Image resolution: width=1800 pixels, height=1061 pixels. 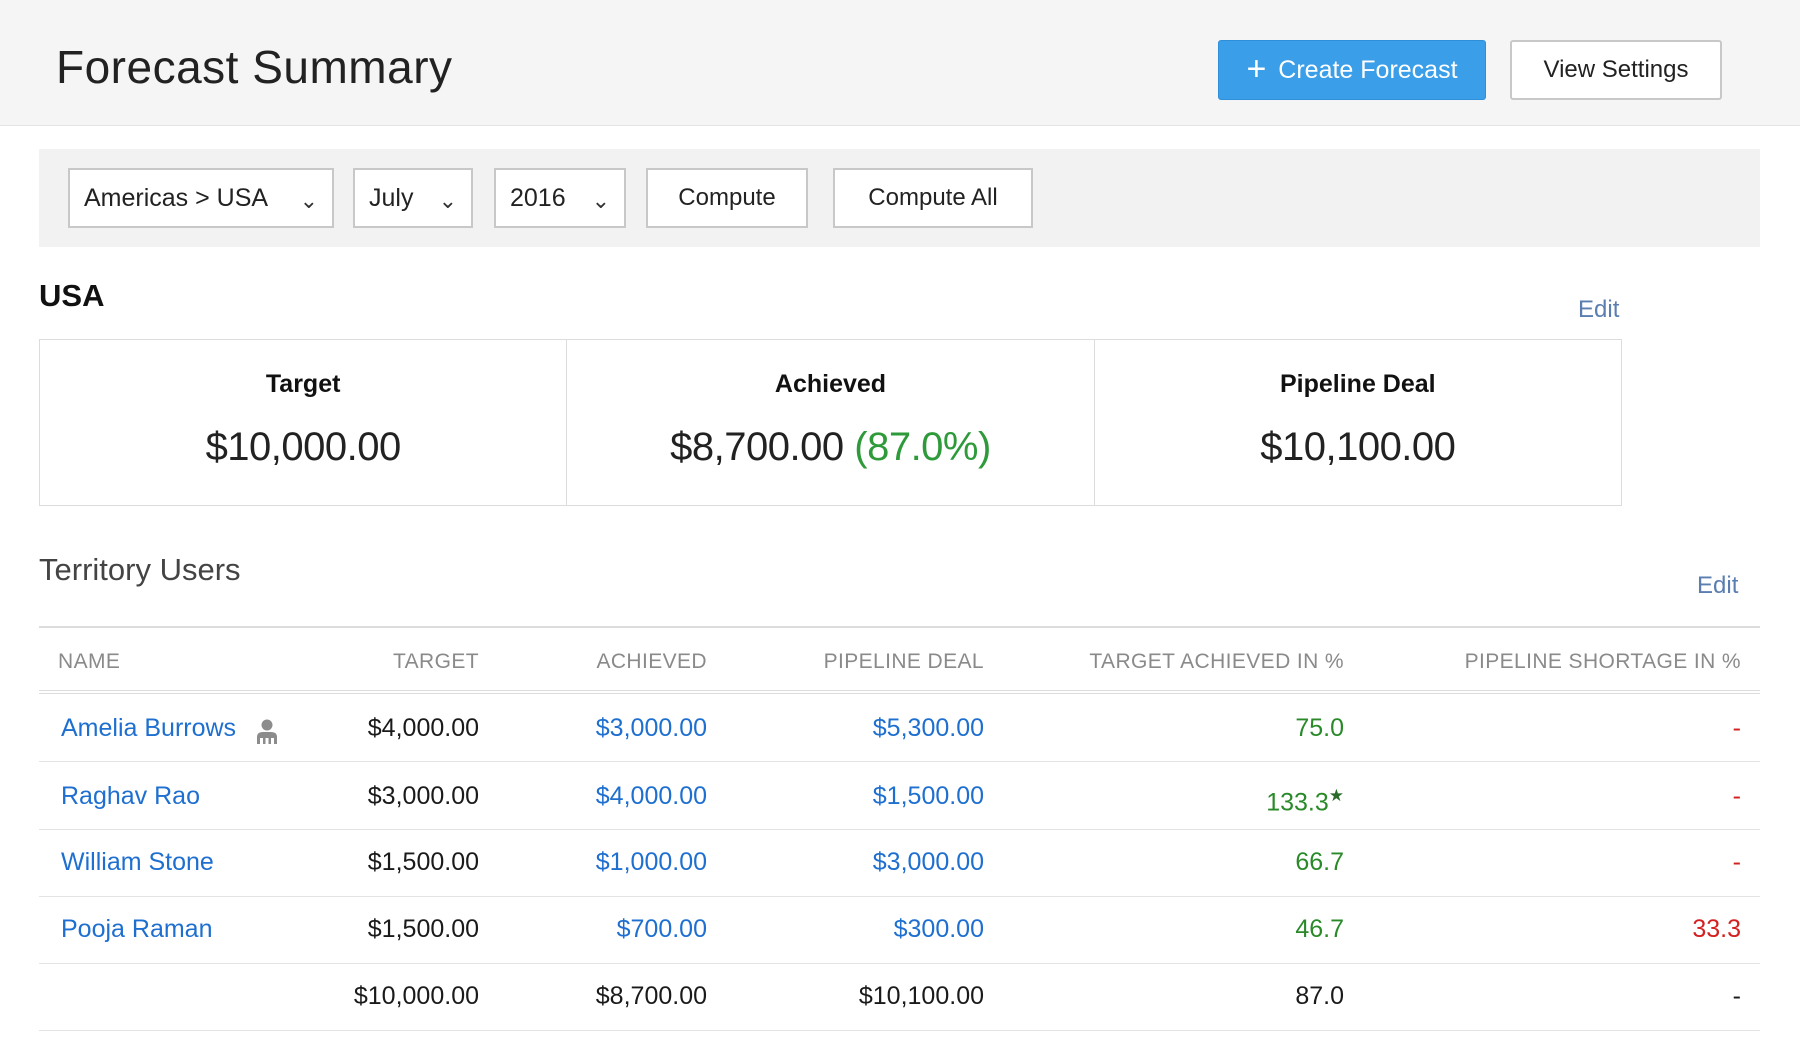 I want to click on star-icon: ★, so click(x=1336, y=795).